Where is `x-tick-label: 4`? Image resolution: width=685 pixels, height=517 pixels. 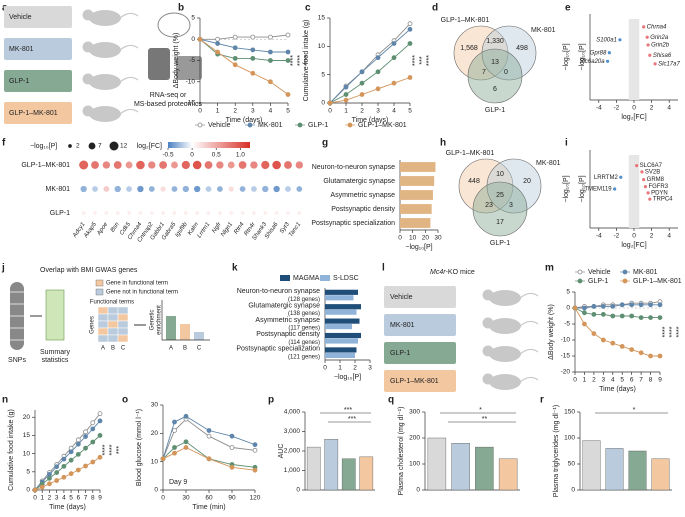
x-tick-label: 4 is located at coordinates (669, 108).